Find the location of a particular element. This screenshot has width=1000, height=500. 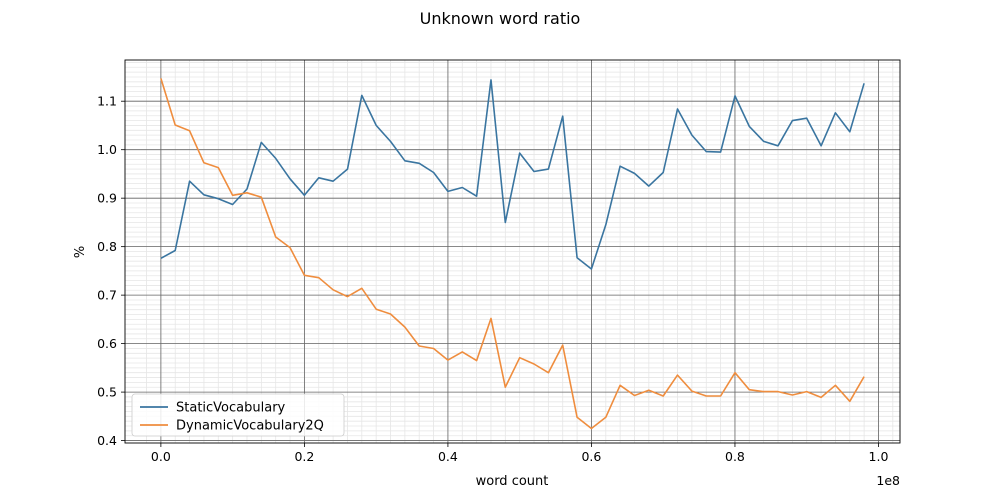

y-tick-label: 0.4 is located at coordinates (107, 440).